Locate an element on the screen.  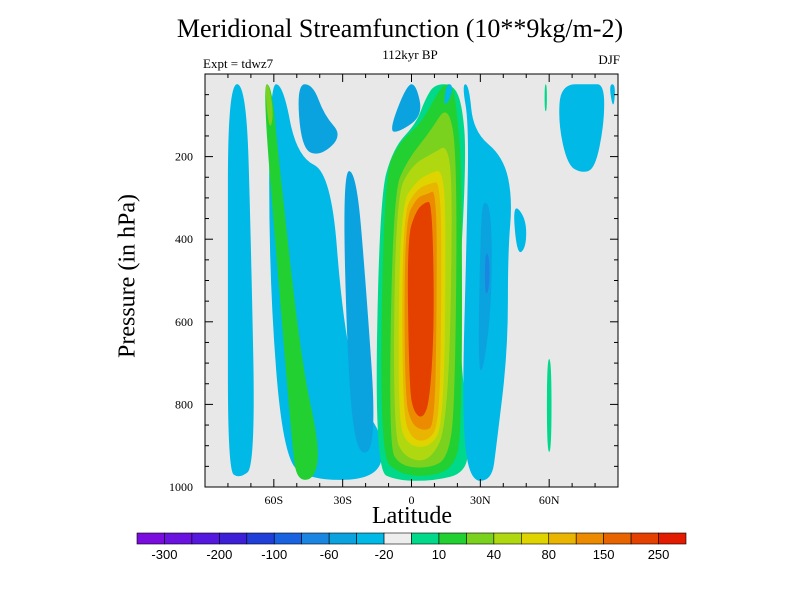
colorbar: -300 -200 -100 -60 -20 10 40 80 150 250 is located at coordinates (411, 547).